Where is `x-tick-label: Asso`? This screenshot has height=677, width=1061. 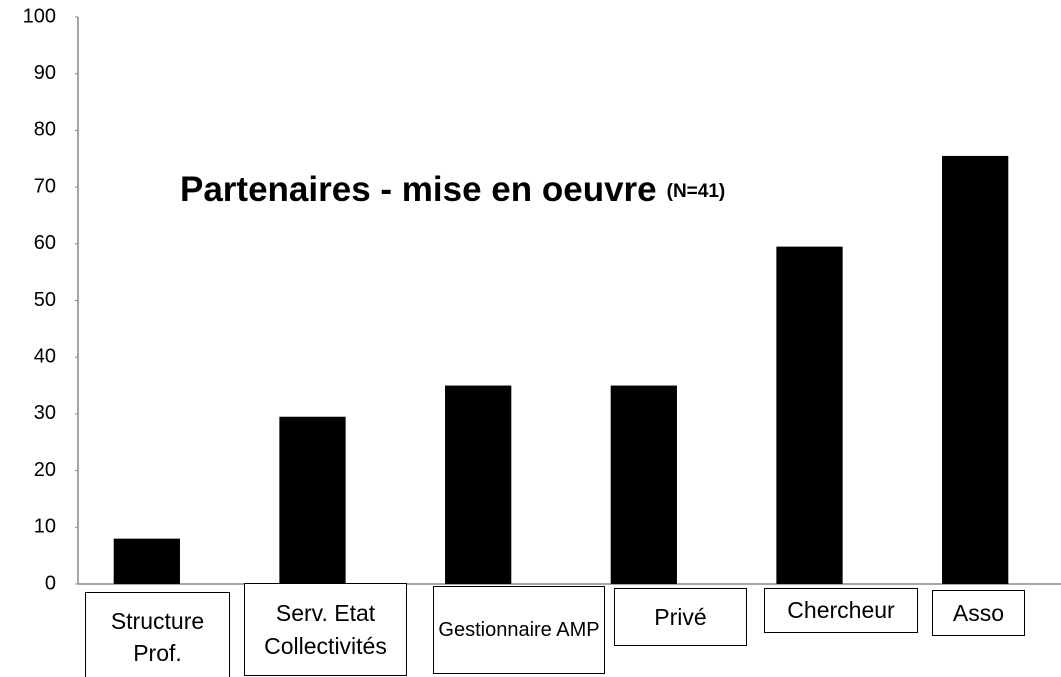
x-tick-label: Asso is located at coordinates (978, 613).